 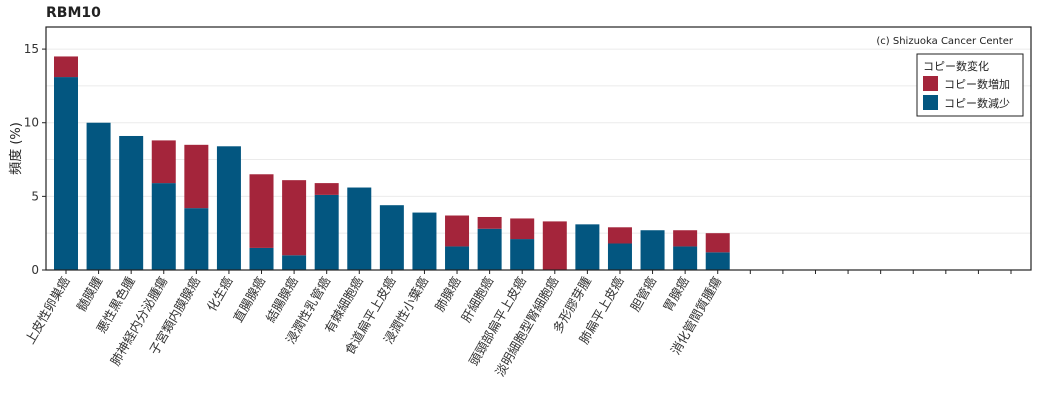 I want to click on x-tick-label: 胆管癌, so click(x=643, y=294).